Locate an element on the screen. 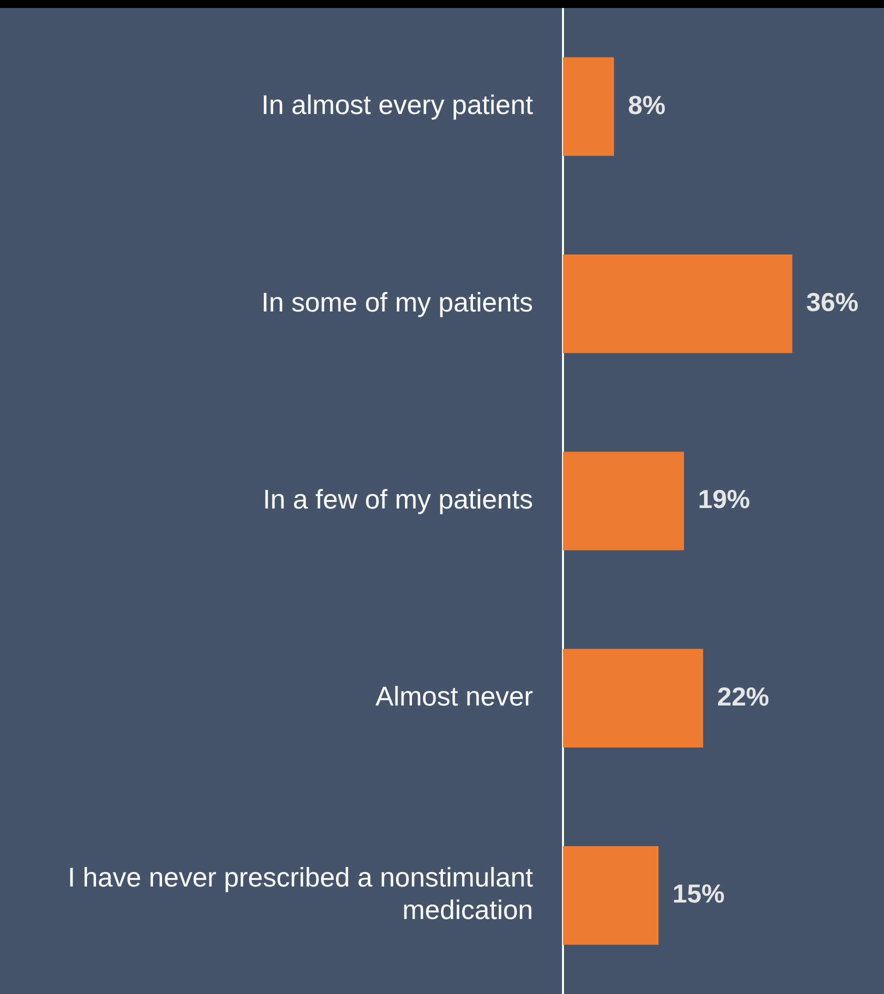 Image resolution: width=884 pixels, height=994 pixels. y-tick-label: Almost never is located at coordinates (454, 697).